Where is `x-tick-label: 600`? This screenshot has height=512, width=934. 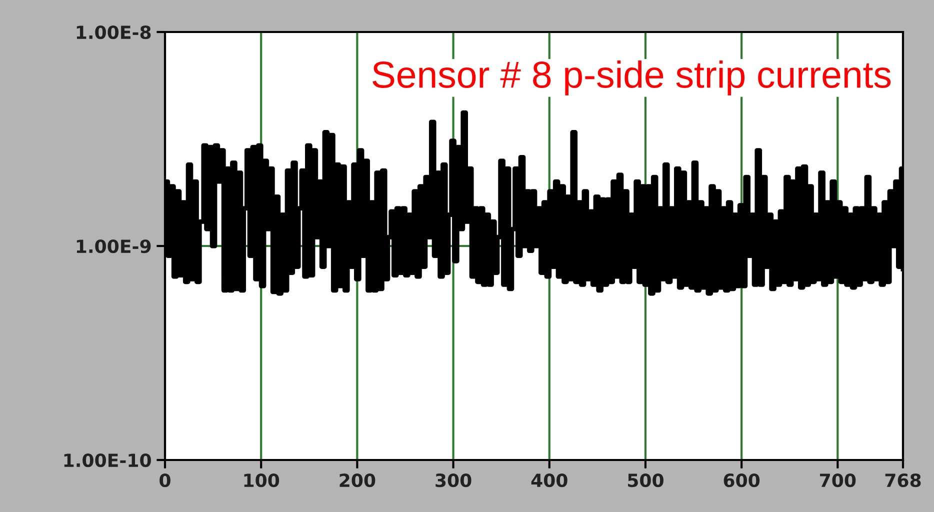 x-tick-label: 600 is located at coordinates (742, 481).